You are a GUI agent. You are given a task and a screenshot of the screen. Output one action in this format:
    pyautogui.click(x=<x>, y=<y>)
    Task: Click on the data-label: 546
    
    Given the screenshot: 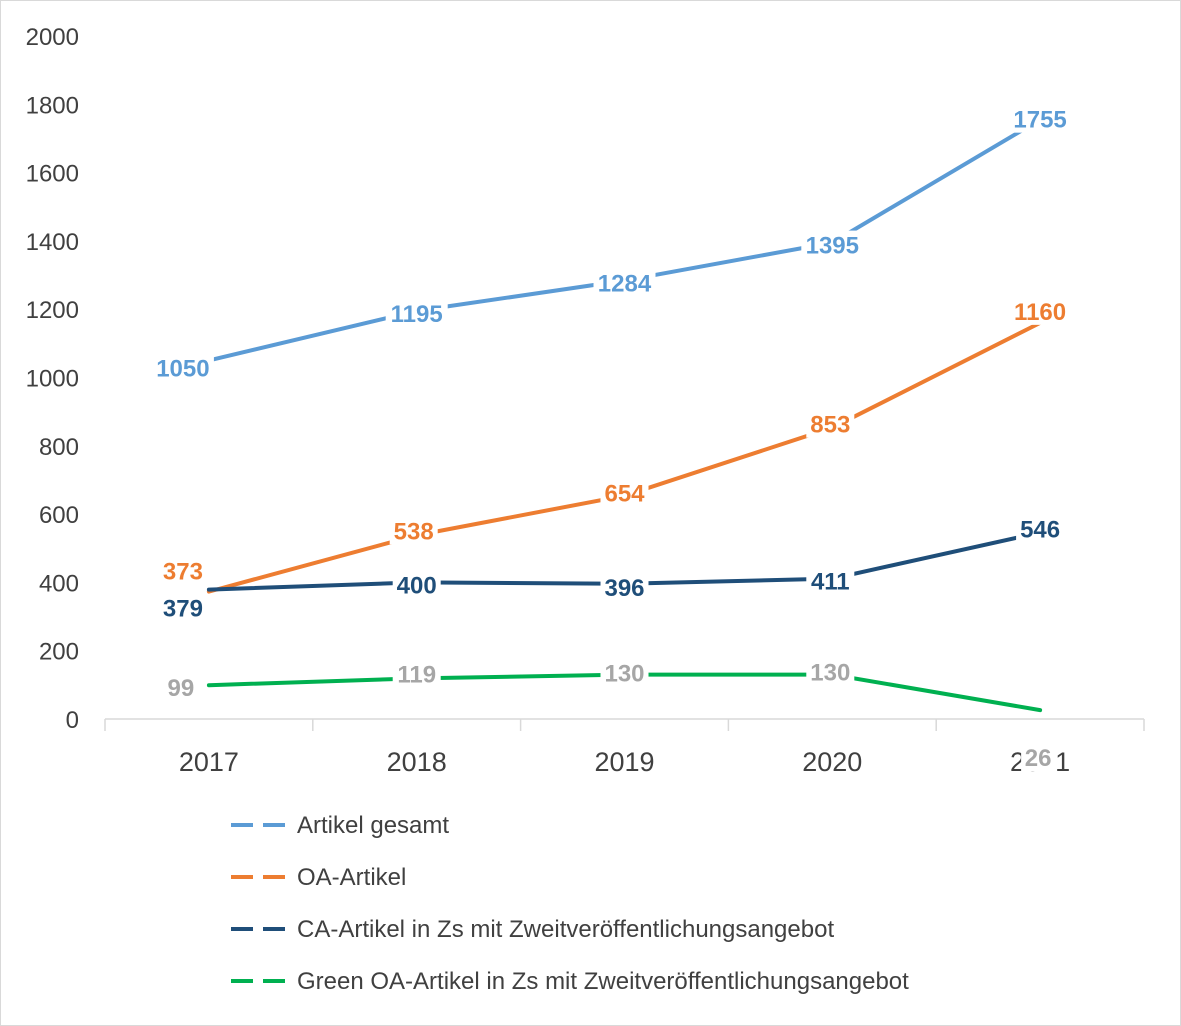 What is the action you would take?
    pyautogui.click(x=1040, y=530)
    